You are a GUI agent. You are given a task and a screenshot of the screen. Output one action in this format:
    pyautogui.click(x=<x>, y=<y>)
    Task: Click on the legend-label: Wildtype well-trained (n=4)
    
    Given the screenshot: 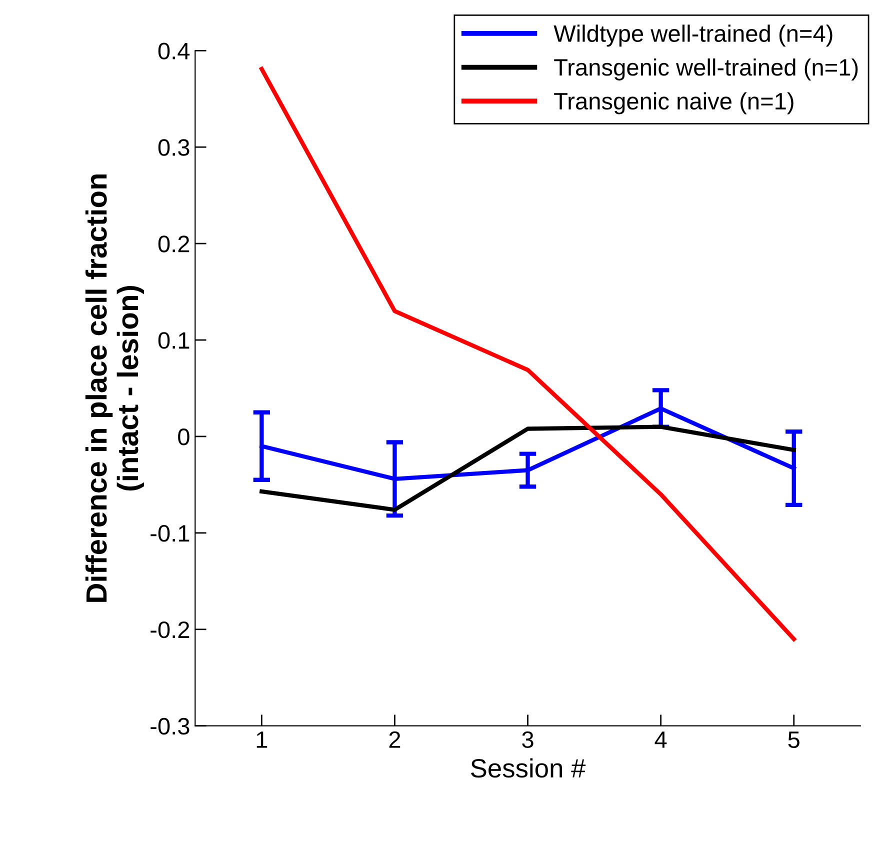 What is the action you would take?
    pyautogui.click(x=693, y=35)
    